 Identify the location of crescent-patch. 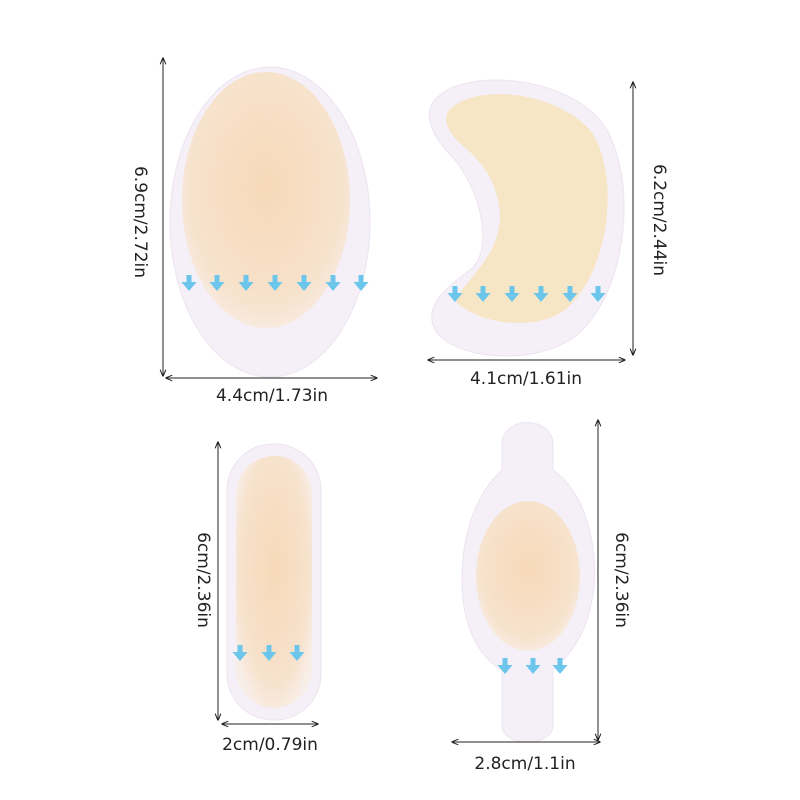
(526, 218).